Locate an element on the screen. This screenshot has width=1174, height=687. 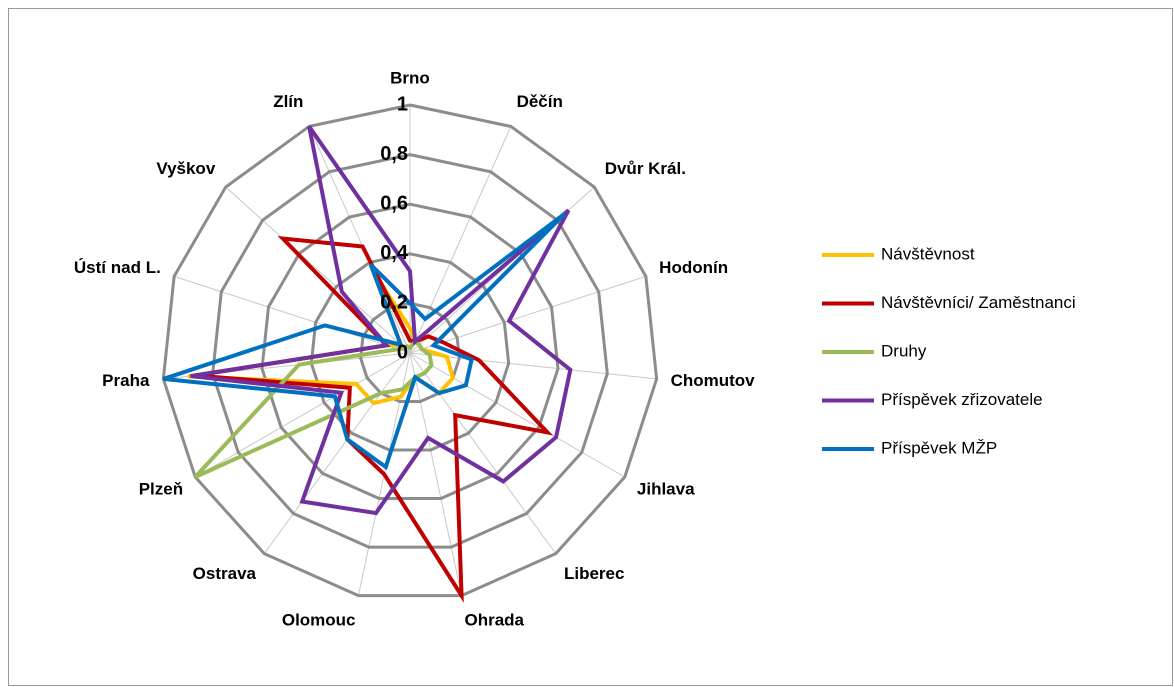
category-label: Zlín is located at coordinates (288, 101).